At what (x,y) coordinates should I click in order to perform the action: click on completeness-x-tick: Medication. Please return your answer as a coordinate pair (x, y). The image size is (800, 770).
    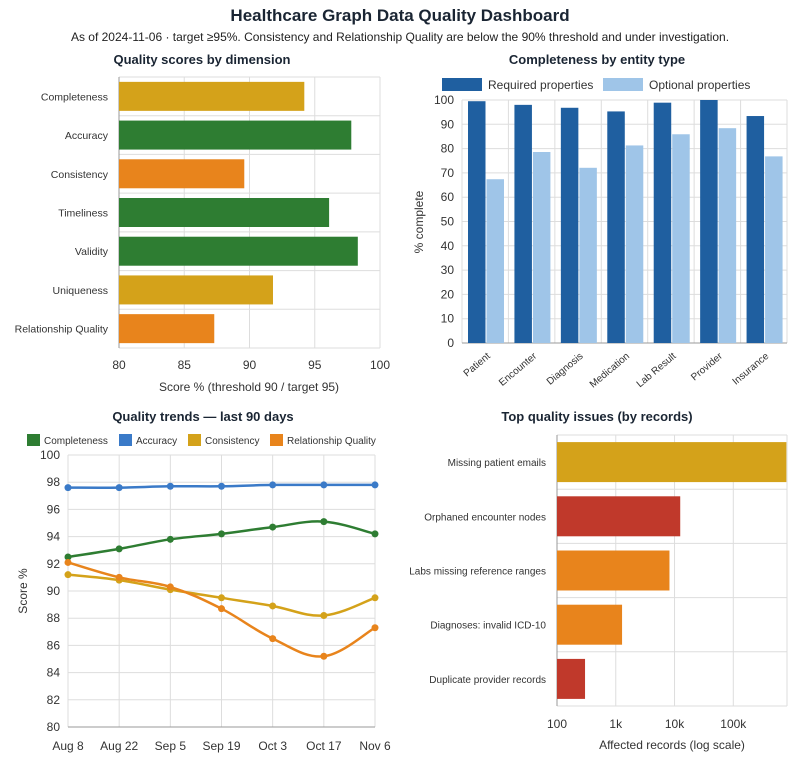
    Looking at the image, I should click on (610, 371).